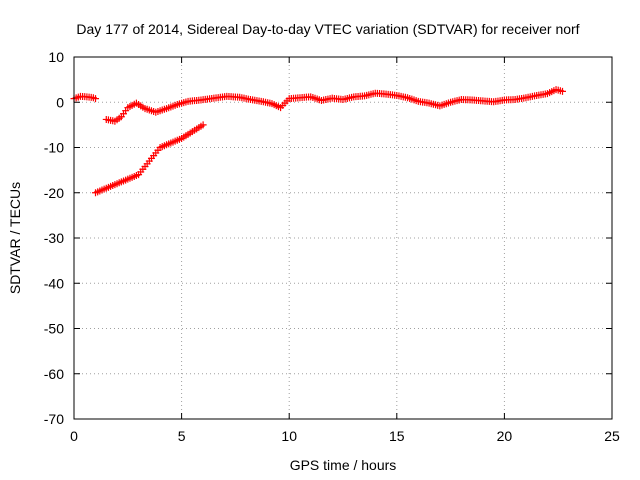 The height and width of the screenshot is (480, 640). Describe the element at coordinates (397, 436) in the screenshot. I see `x-tick-label: 15` at that location.